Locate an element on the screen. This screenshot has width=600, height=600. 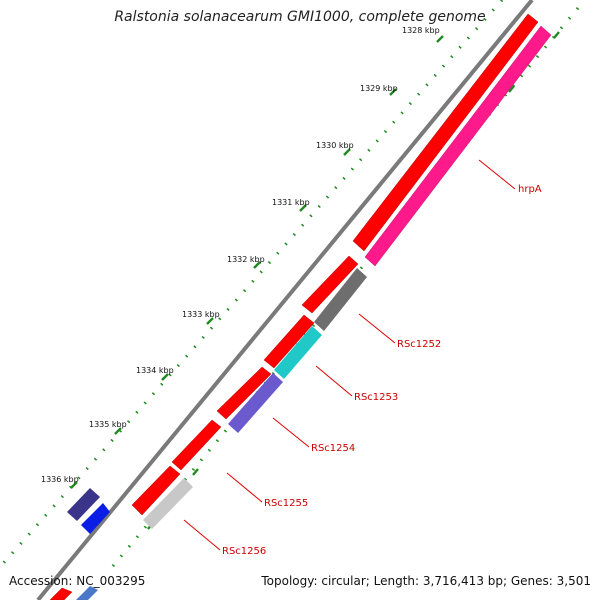
gene-RSc1254 is located at coordinates (255, 403).